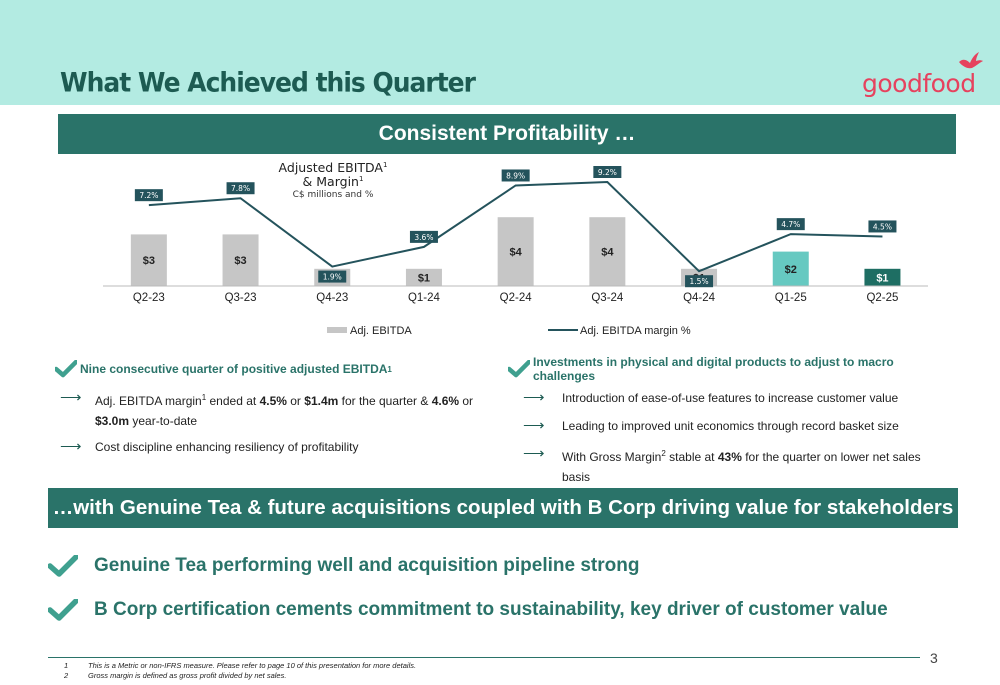 This screenshot has height=685, width=1000. I want to click on x-tick-Q2-24: Q2-24, so click(516, 298).